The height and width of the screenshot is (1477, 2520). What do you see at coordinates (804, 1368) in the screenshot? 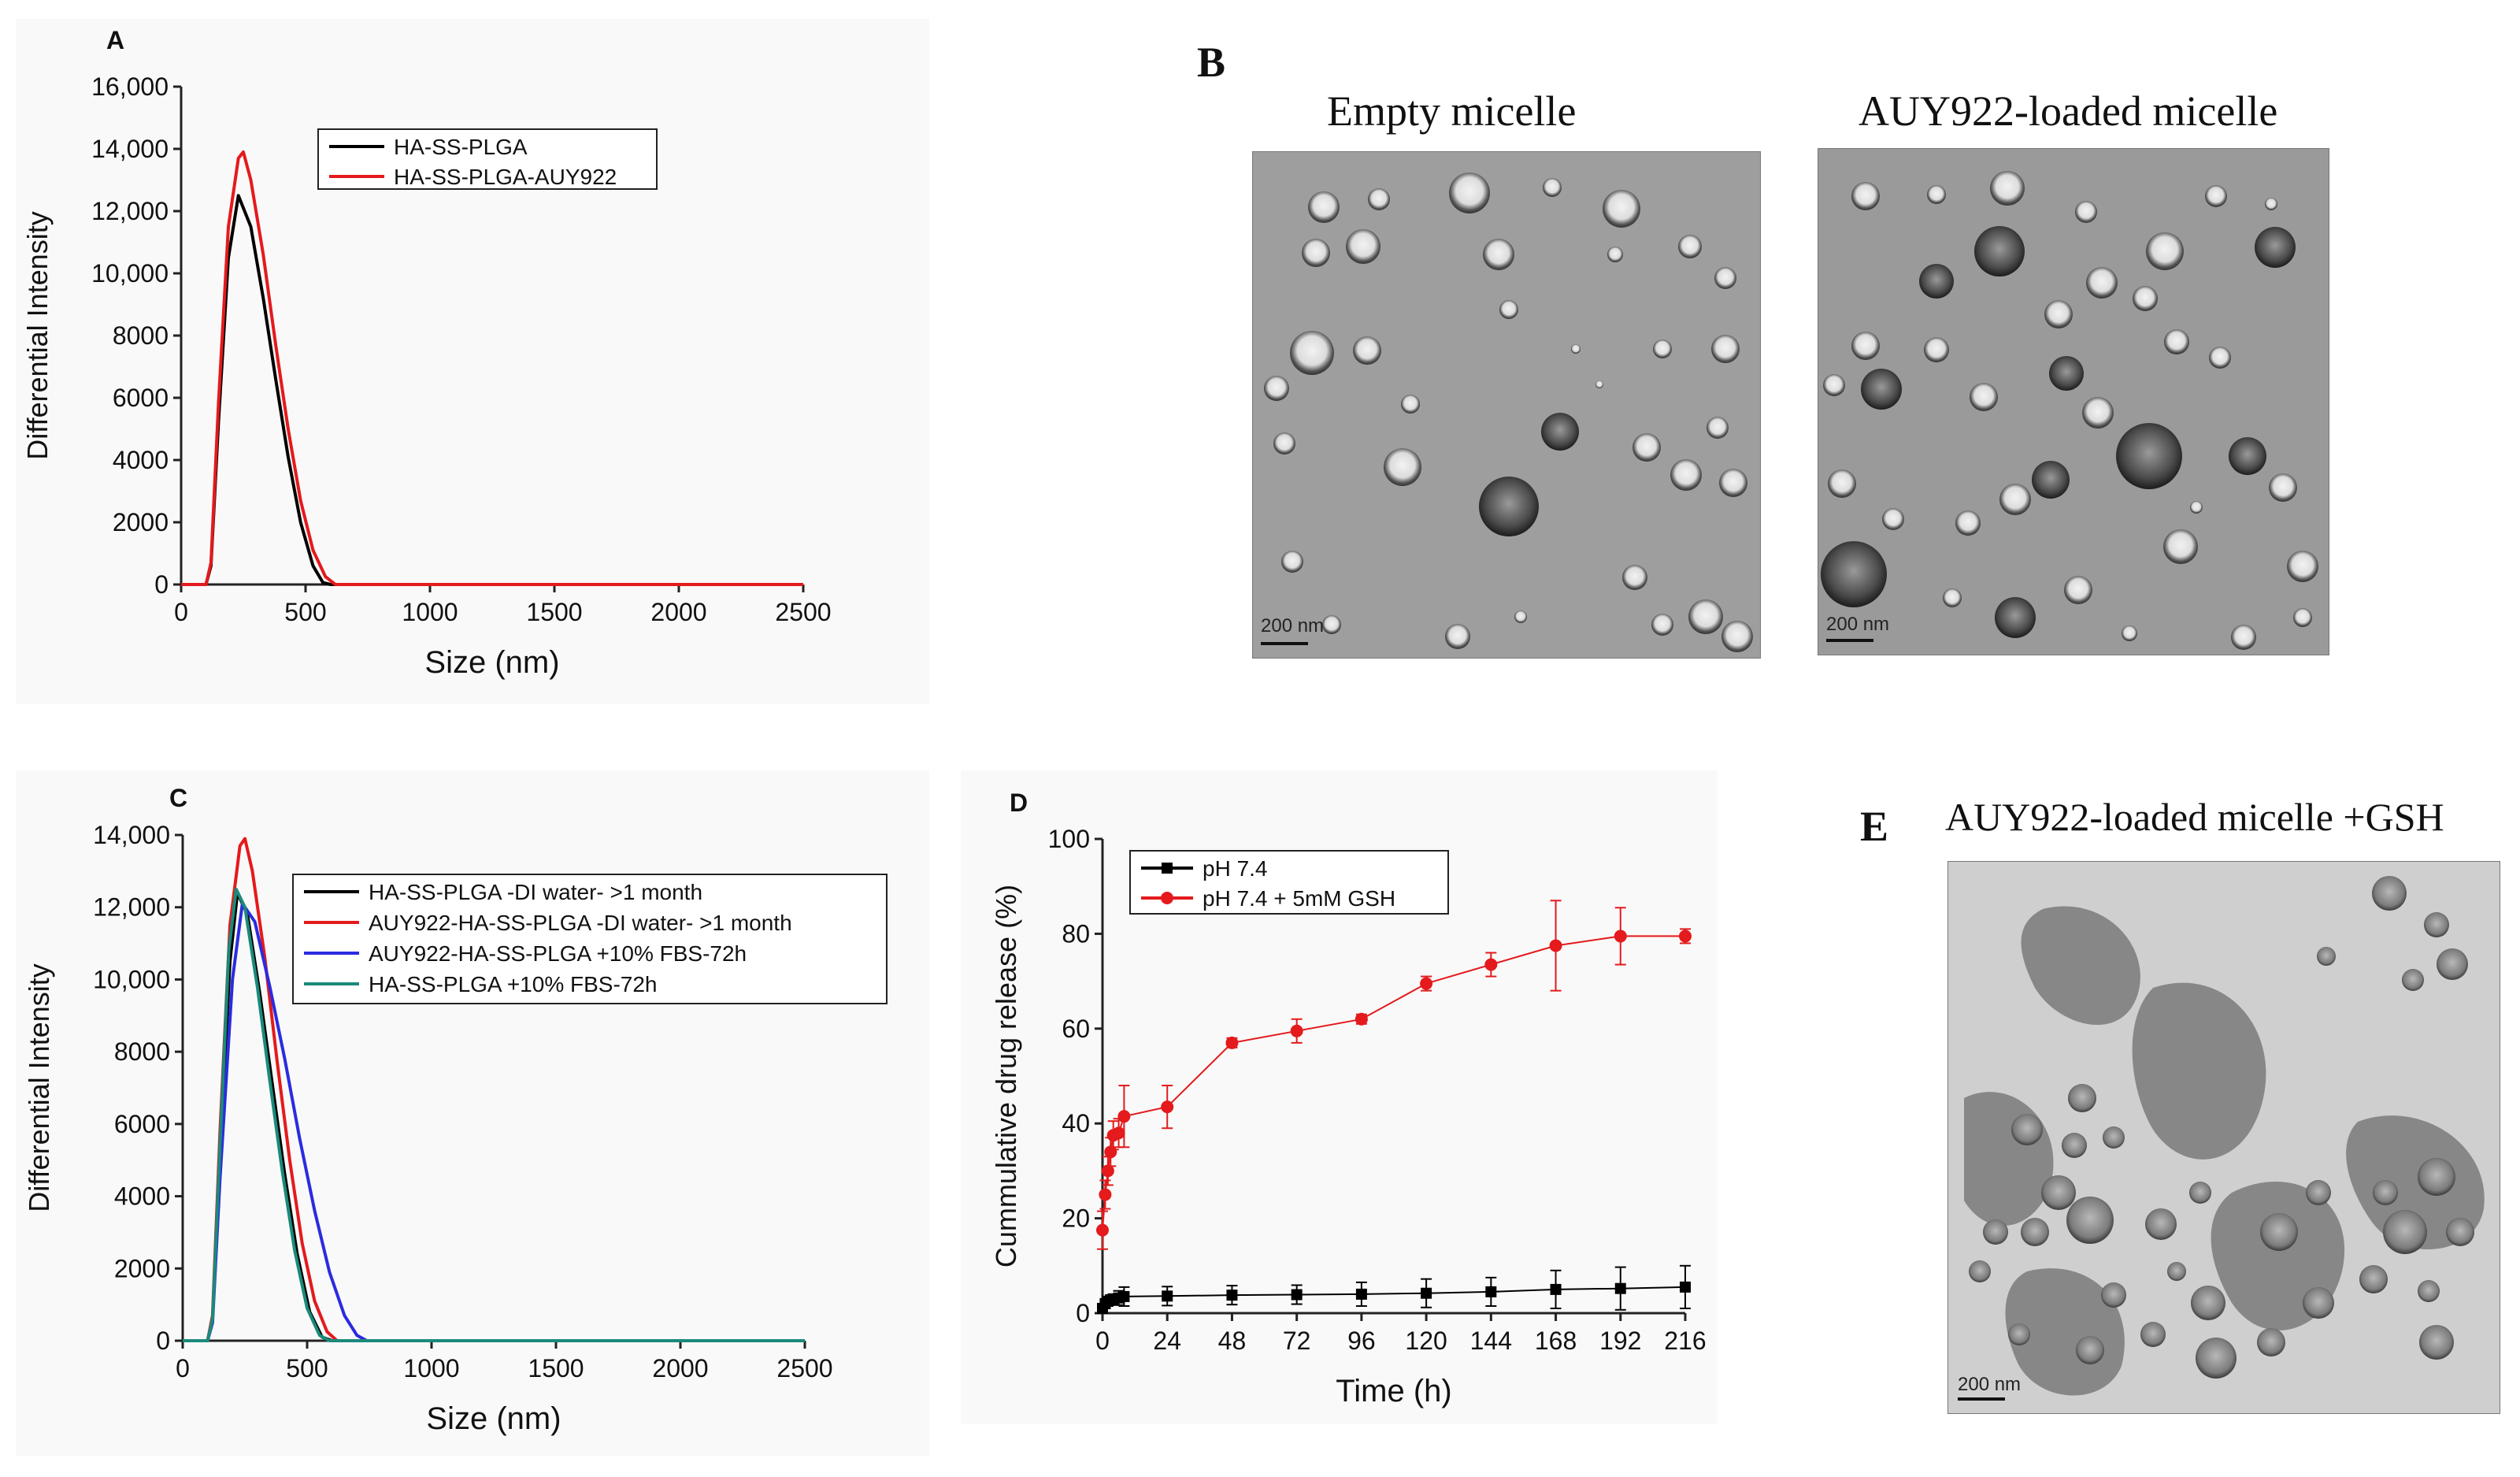
I see `x-tick-label-C: 2500` at bounding box center [804, 1368].